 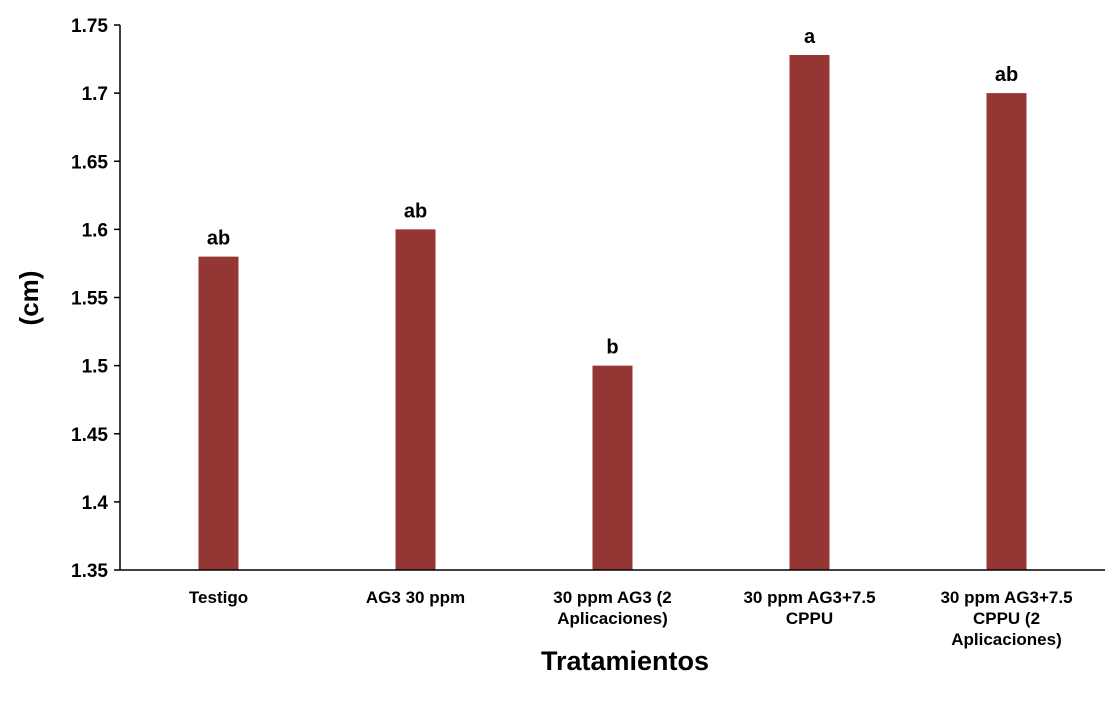 I want to click on y-tick-label: 1.55, so click(x=89, y=299).